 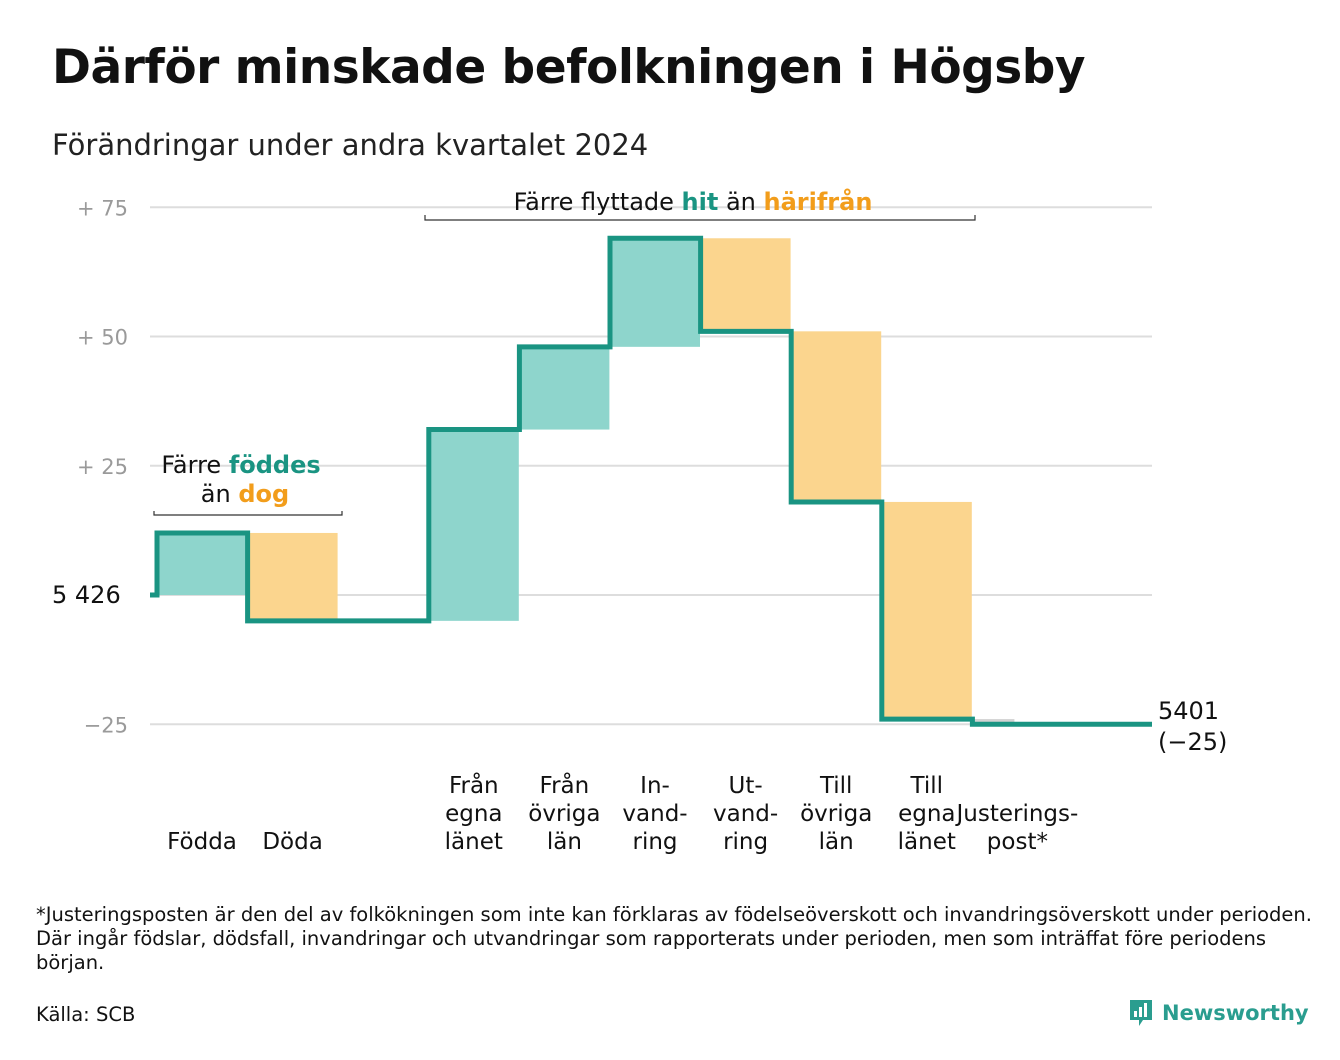 What do you see at coordinates (248, 513) in the screenshot?
I see `births-bracket` at bounding box center [248, 513].